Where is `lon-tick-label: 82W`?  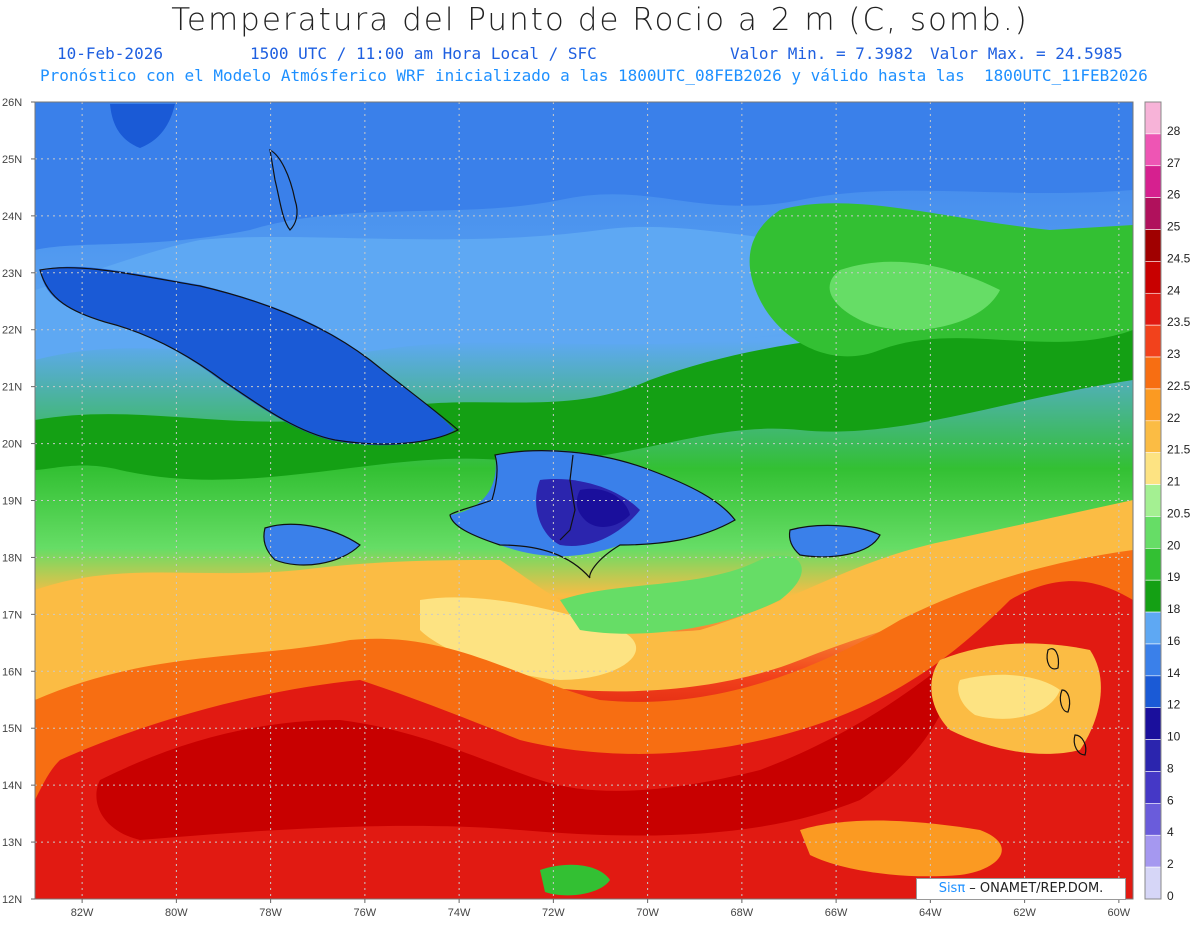
lon-tick-label: 82W is located at coordinates (82, 913).